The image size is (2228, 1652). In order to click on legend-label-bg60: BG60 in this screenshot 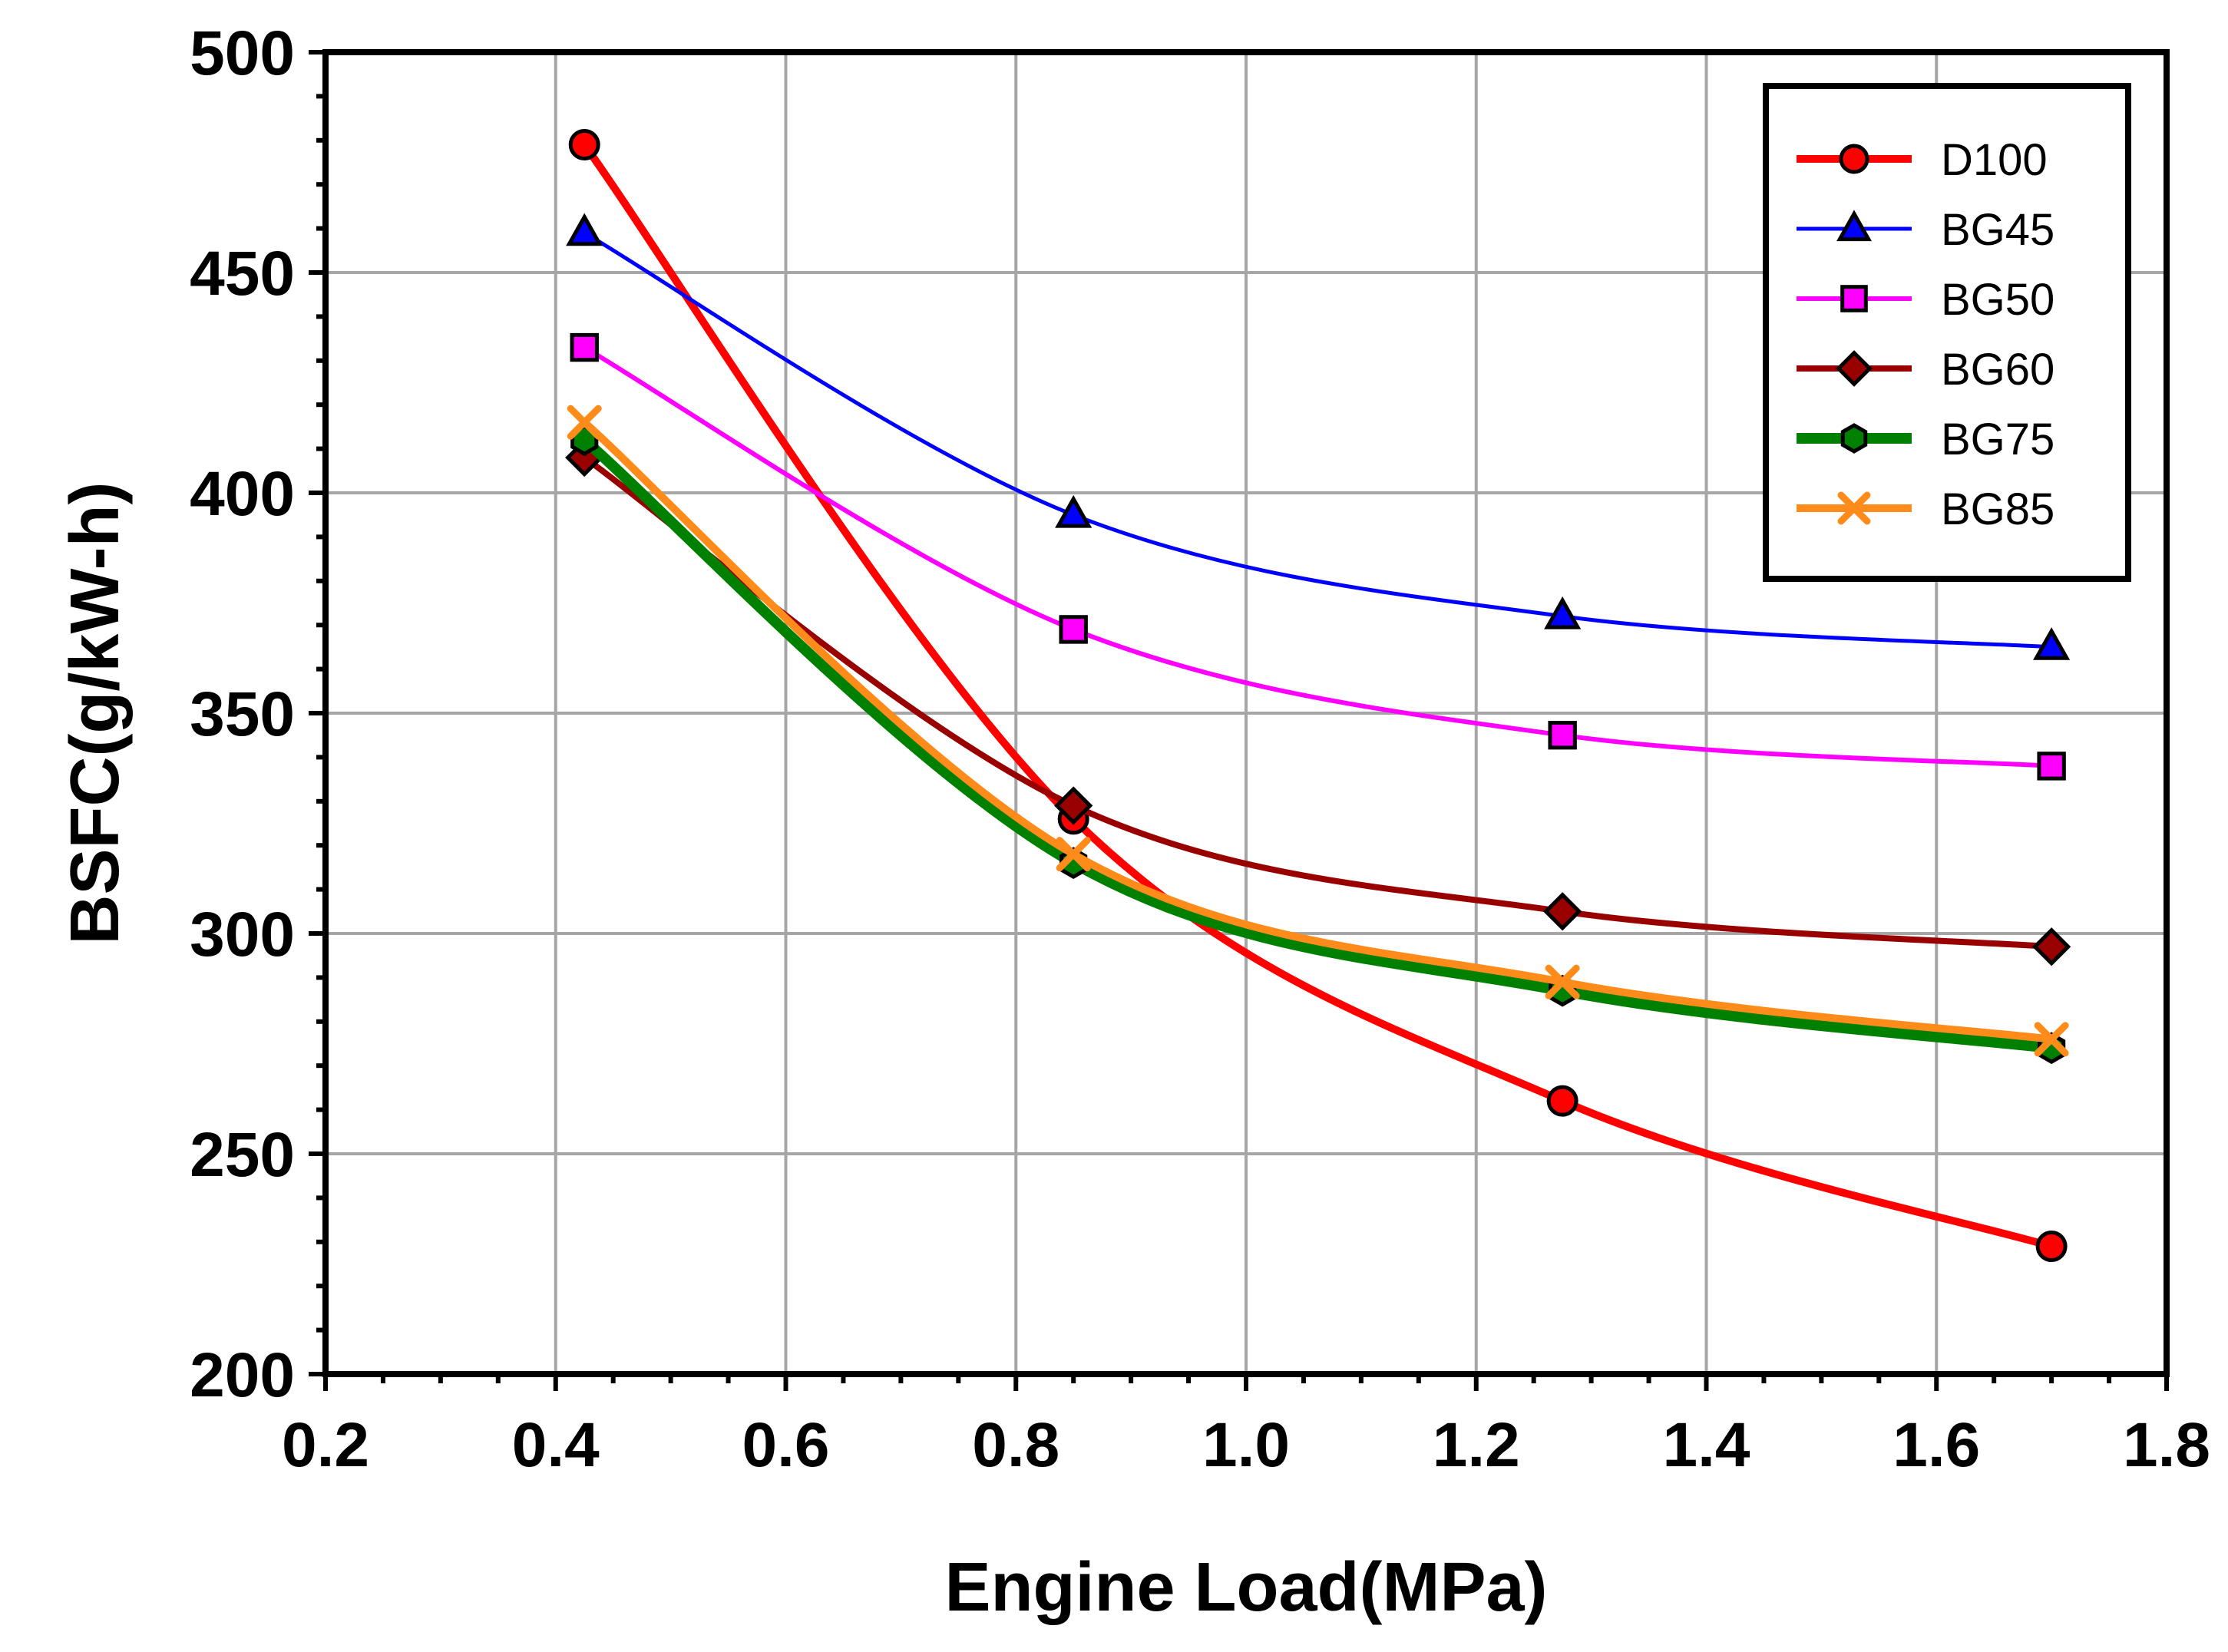, I will do `click(1997, 370)`.